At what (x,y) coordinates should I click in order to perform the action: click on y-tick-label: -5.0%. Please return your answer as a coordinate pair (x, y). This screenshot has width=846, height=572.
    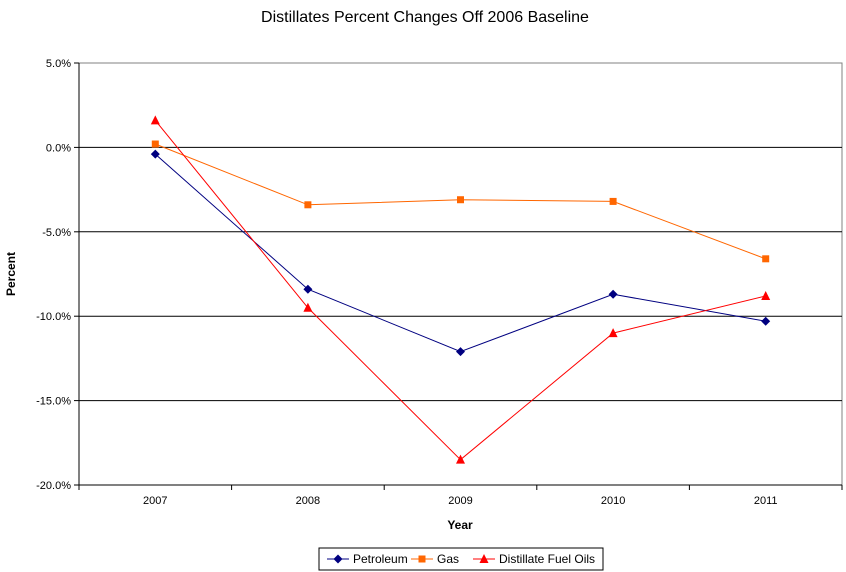
    Looking at the image, I should click on (56, 233).